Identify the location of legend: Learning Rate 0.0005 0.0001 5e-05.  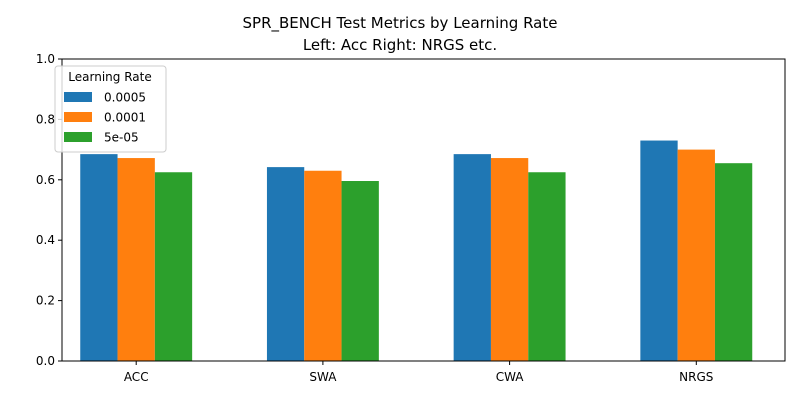
(110, 109).